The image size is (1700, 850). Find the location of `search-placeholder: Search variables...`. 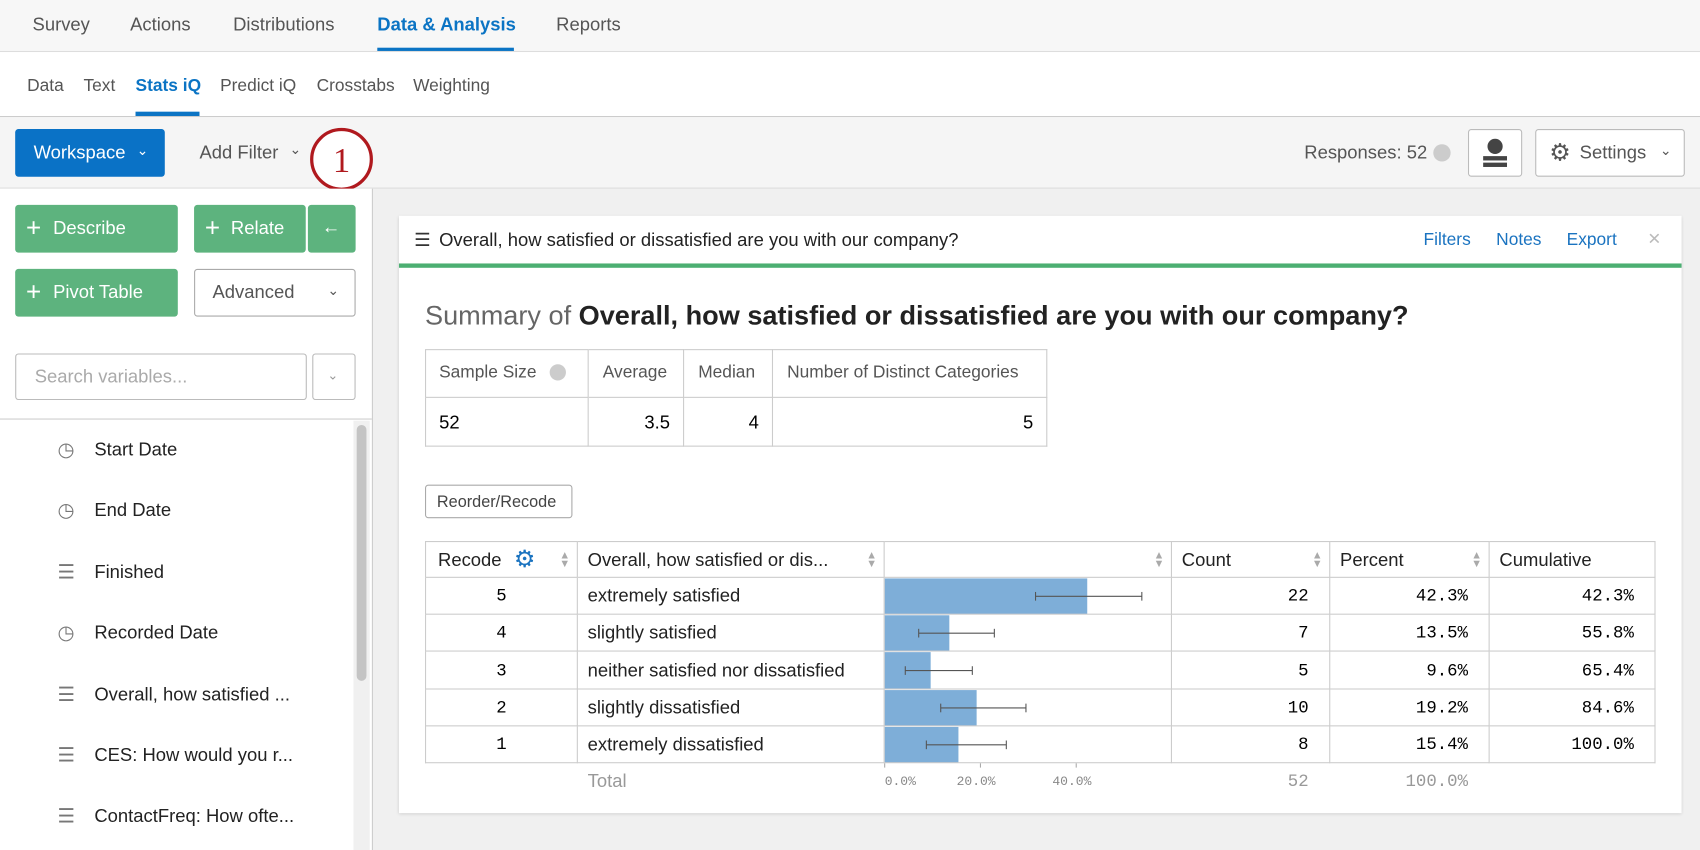

search-placeholder: Search variables... is located at coordinates (111, 377).